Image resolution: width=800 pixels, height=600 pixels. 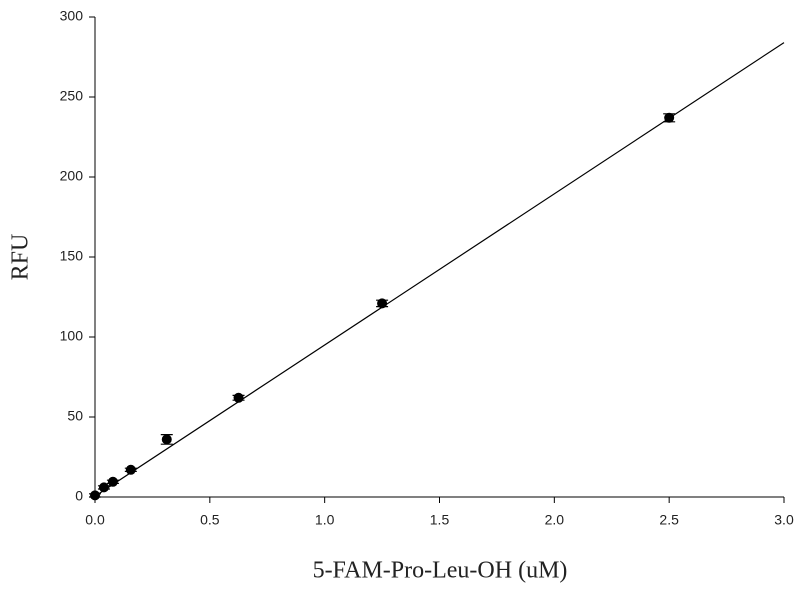 I want to click on y-axis-label: RFU, so click(x=21, y=257).